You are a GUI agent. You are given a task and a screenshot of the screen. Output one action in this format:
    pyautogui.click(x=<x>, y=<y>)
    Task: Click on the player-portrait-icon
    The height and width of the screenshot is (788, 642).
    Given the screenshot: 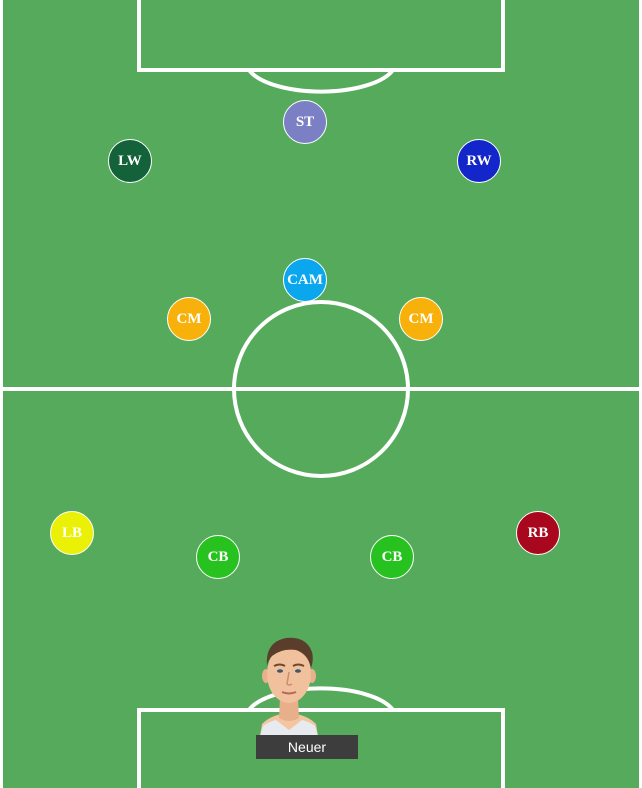 What is the action you would take?
    pyautogui.click(x=289, y=686)
    